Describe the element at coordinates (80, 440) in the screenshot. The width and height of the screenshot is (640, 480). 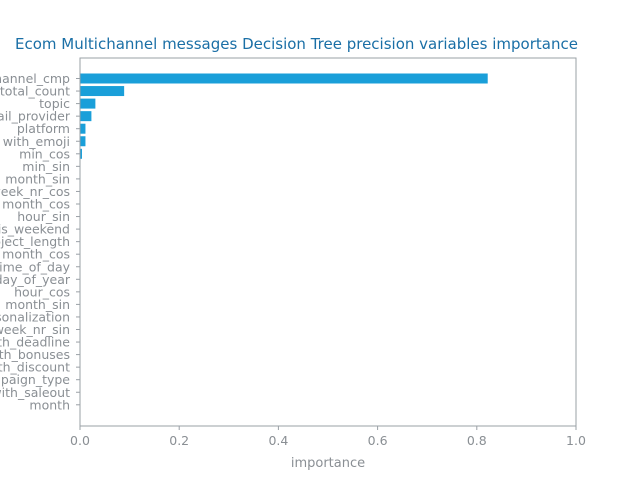
I see `x-tick-label: 0.0` at that location.